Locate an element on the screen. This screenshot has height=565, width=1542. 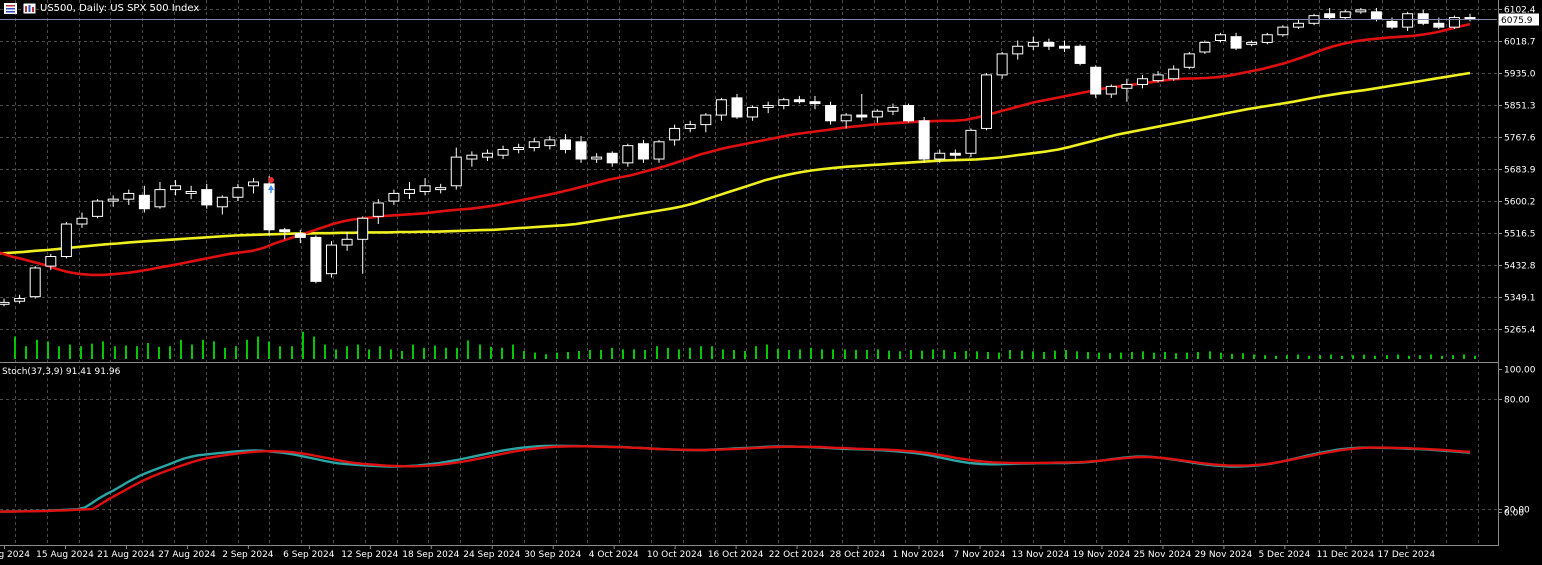
x-tick-label: 1 Nov 2024 is located at coordinates (919, 555).